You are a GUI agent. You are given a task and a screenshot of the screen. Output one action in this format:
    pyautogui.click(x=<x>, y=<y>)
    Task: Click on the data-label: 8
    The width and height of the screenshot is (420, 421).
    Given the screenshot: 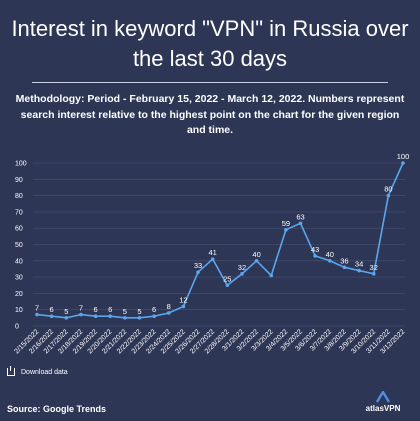 What is the action you would take?
    pyautogui.click(x=169, y=306)
    